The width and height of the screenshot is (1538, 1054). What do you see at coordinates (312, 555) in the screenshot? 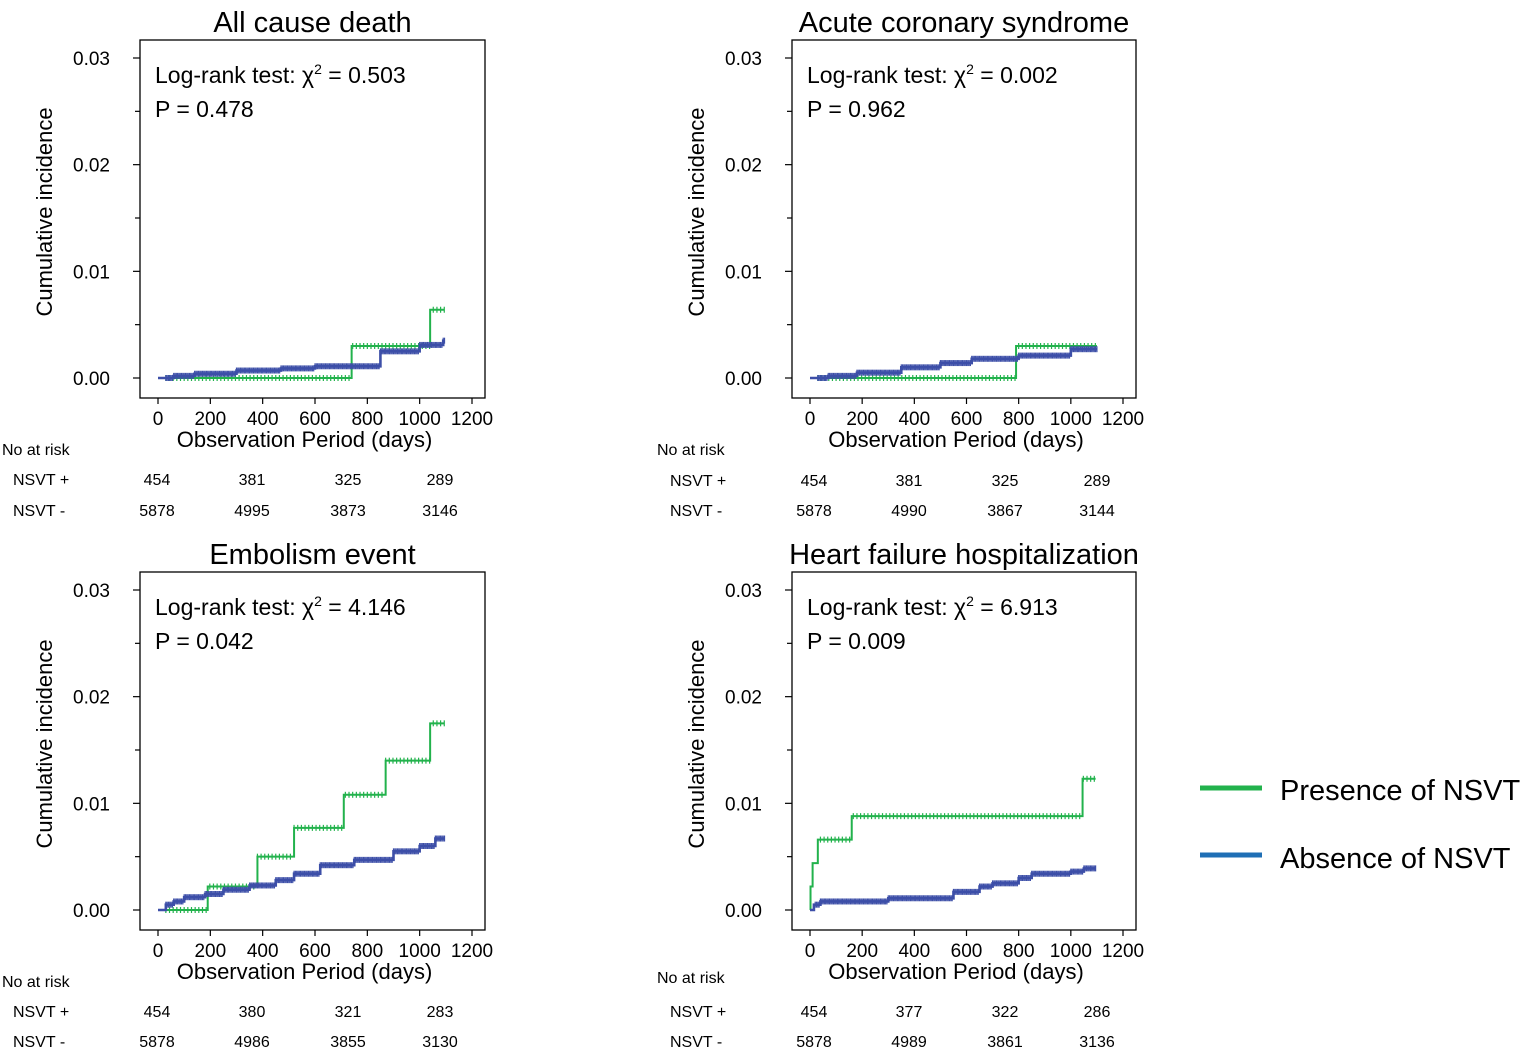
I see `panel-title: Embolism event` at bounding box center [312, 555].